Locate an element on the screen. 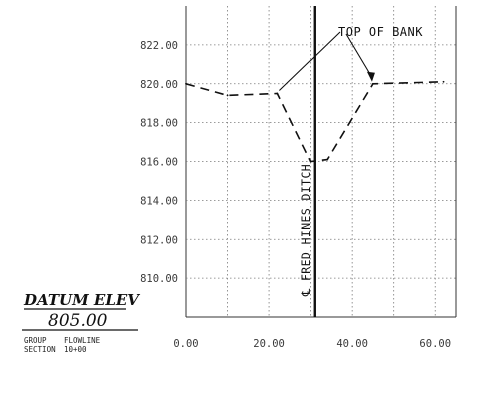 This screenshot has width=486, height=418. y-tick-label: 816.00 is located at coordinates (159, 163).